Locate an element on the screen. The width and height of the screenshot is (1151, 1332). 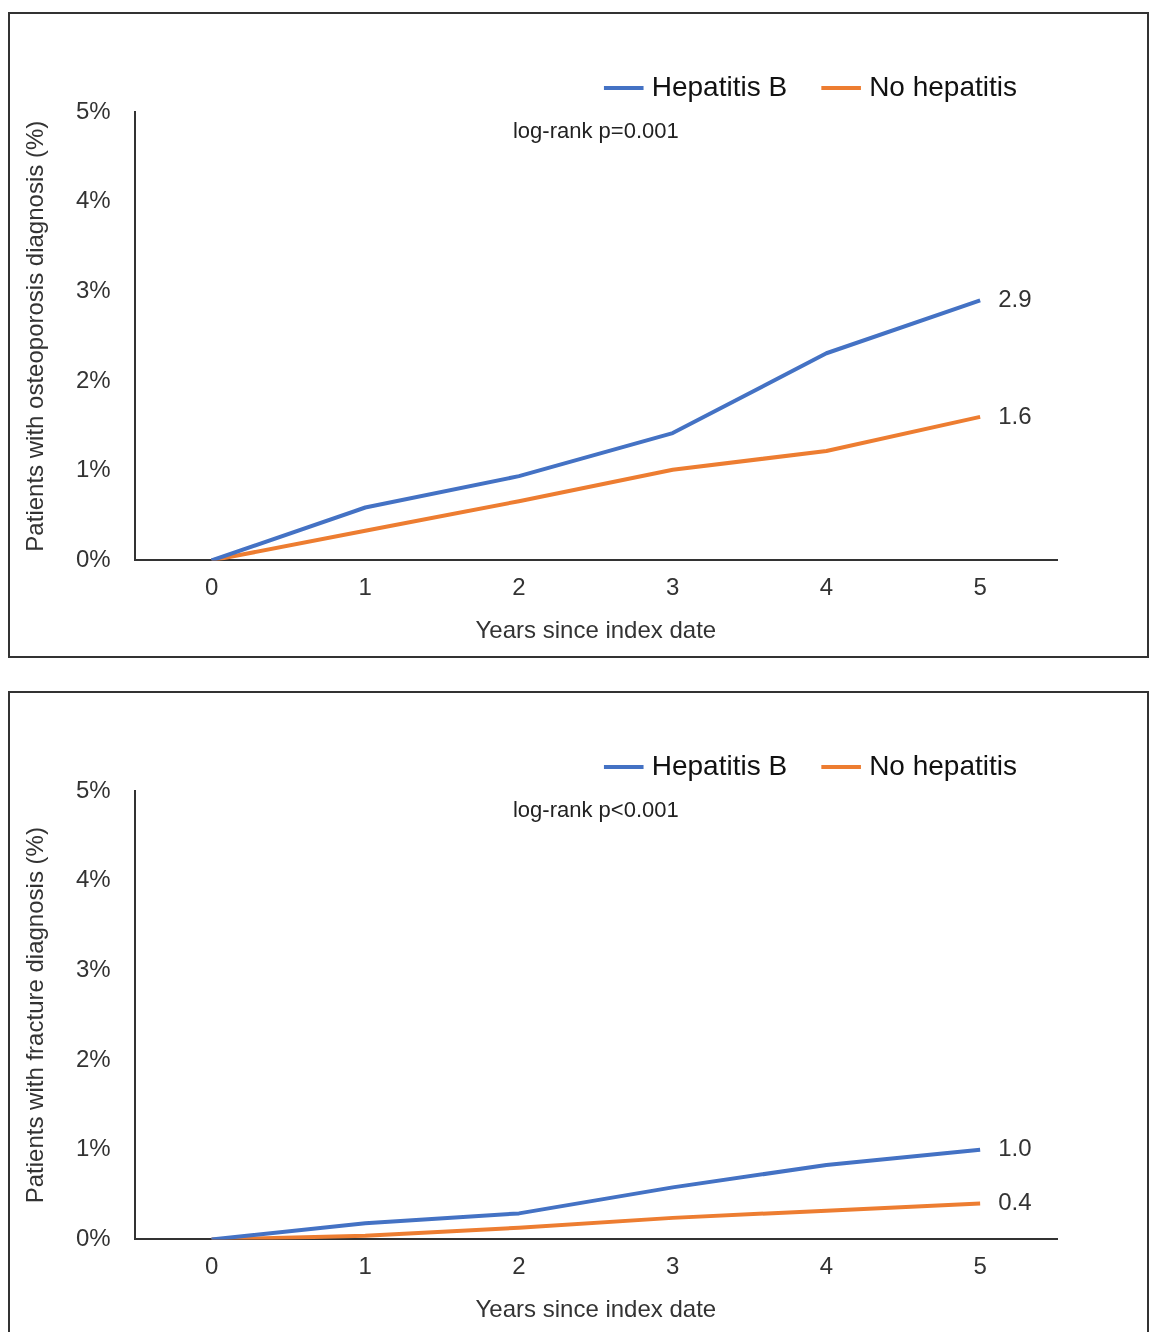
y-axis-title: Patients with fracture diagnosis (%) is located at coordinates (34, 1015).